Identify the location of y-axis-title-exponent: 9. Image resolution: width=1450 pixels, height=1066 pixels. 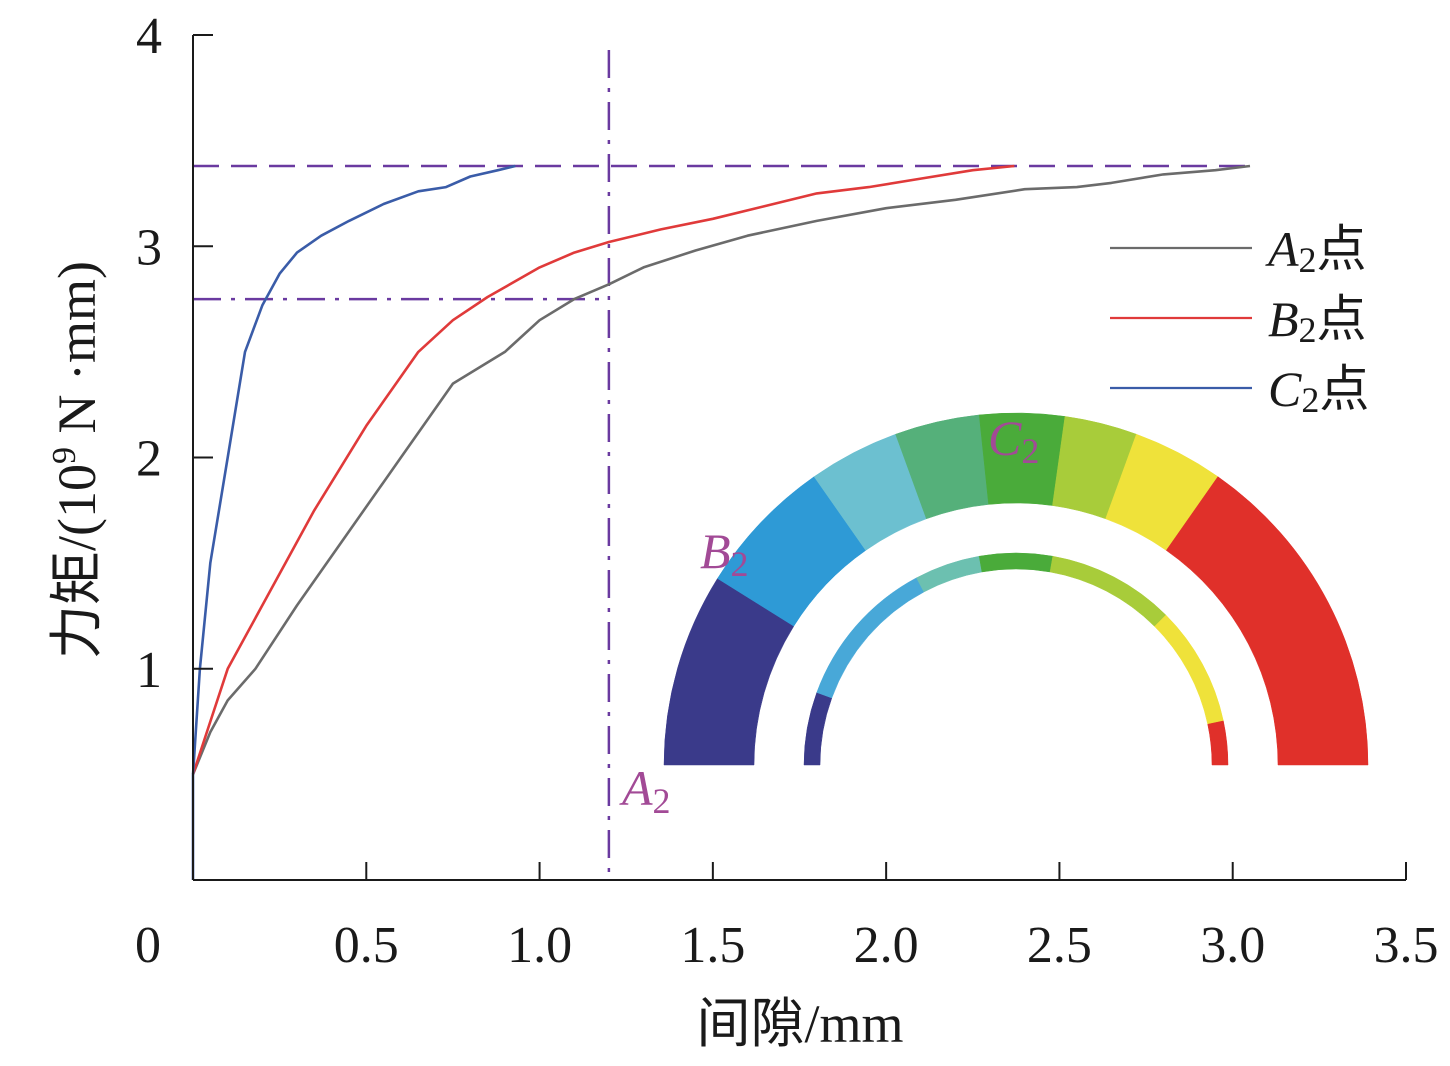
(64, 455).